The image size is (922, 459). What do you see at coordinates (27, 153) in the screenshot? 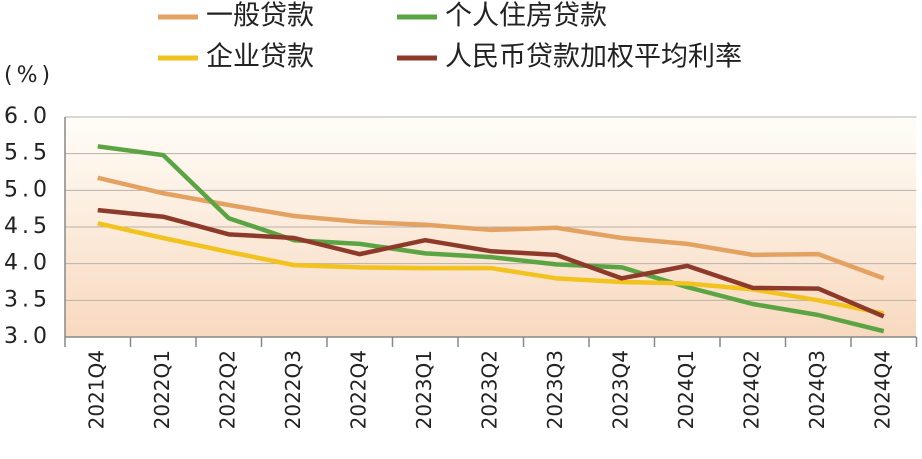
I see `y-tick-label: 5.5` at bounding box center [27, 153].